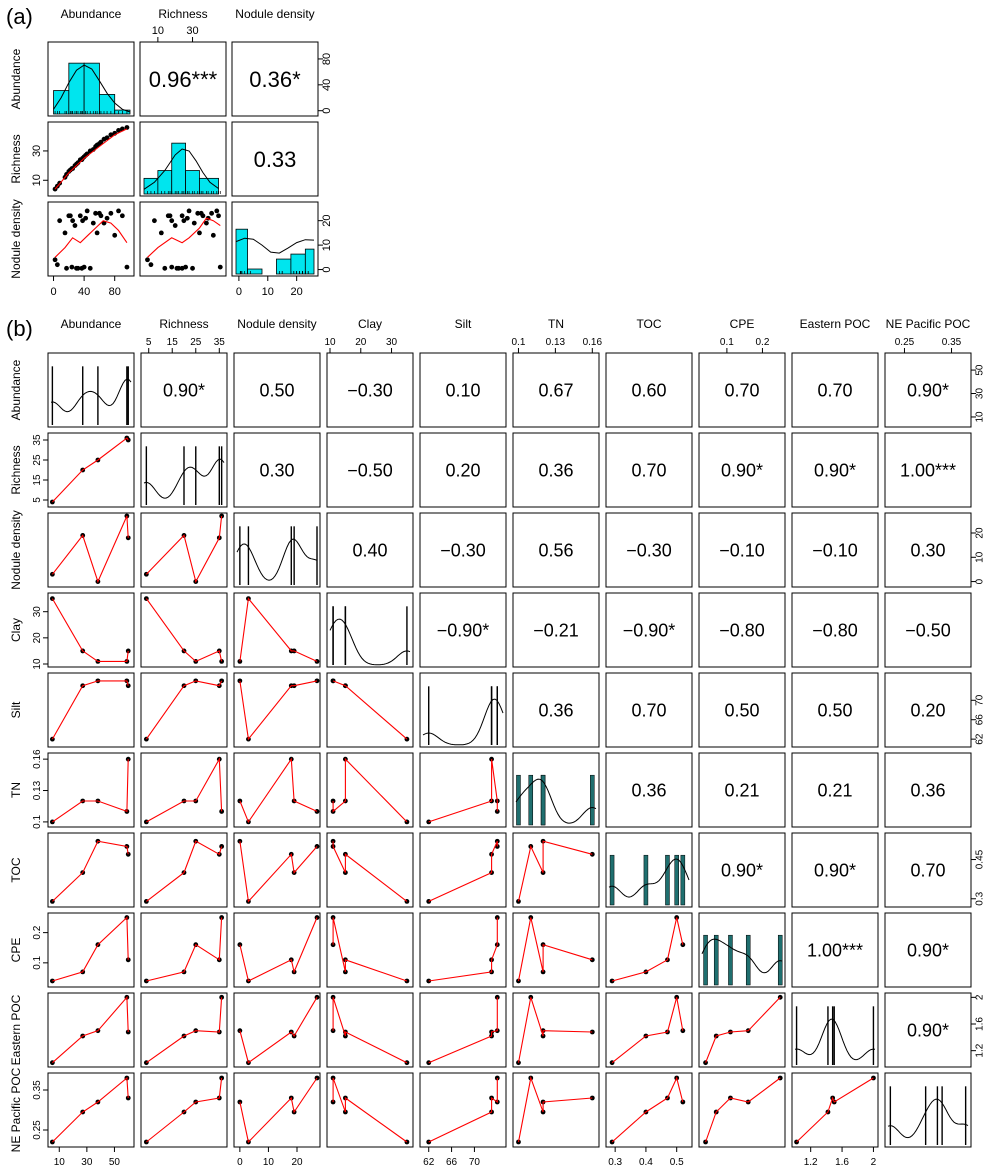 Image resolution: width=995 pixels, height=1174 pixels. What do you see at coordinates (555, 550) in the screenshot?
I see `correlation-label-nodule-density-tn: 0.56` at bounding box center [555, 550].